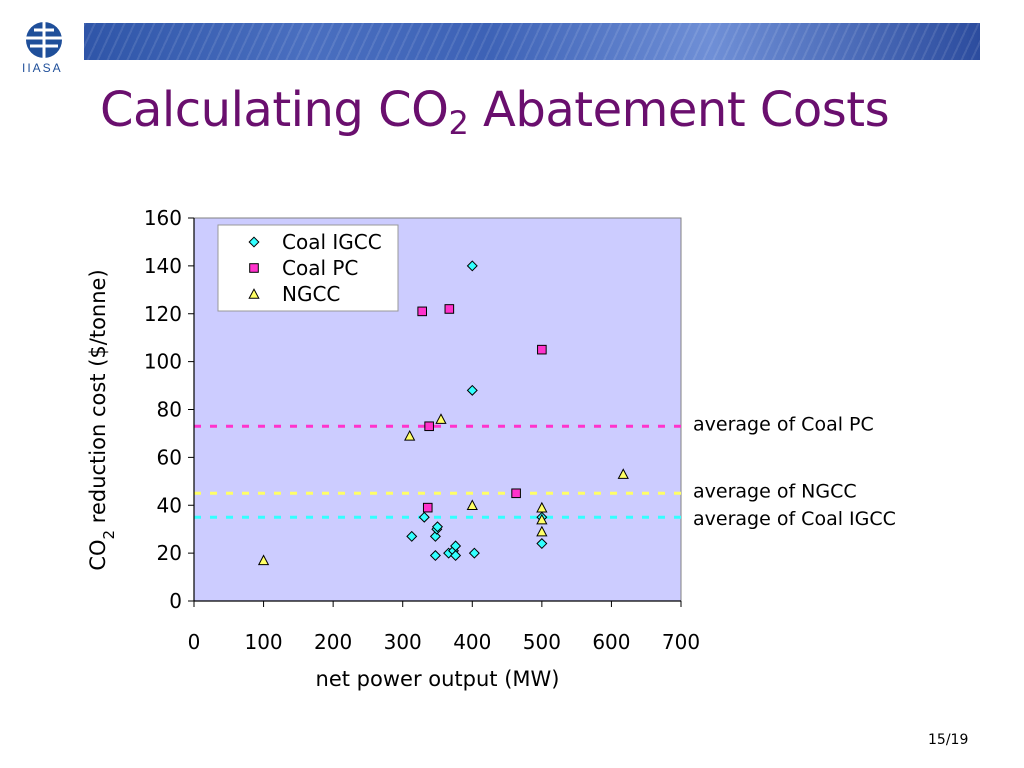  Describe the element at coordinates (681, 642) in the screenshot. I see `x-tick-label: 700` at that location.